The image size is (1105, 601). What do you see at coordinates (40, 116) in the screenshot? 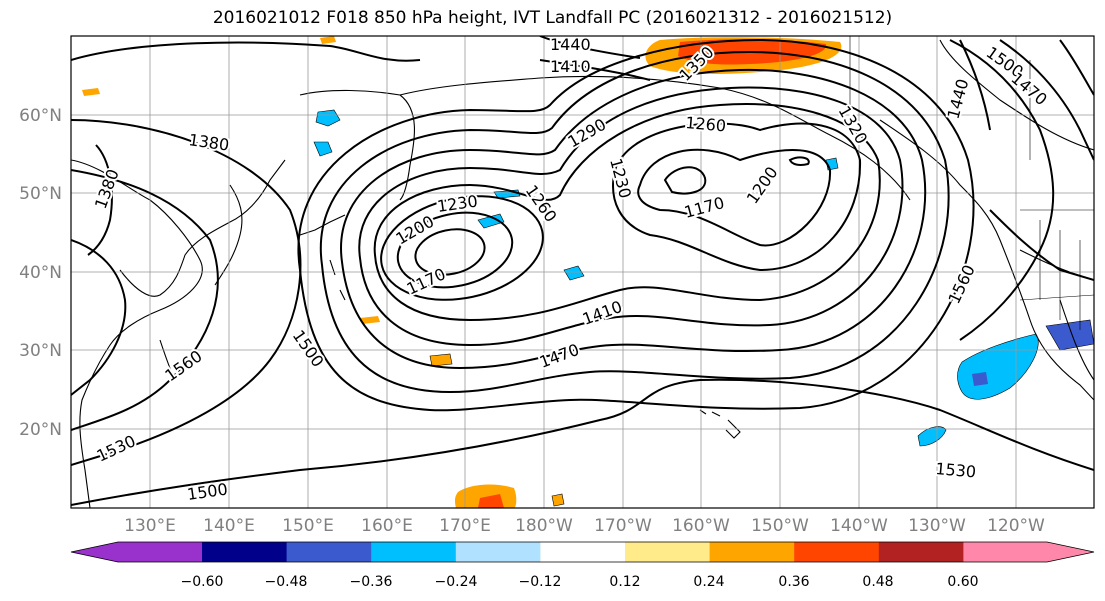
I see `lat-tick-label: 60°N` at bounding box center [40, 116].